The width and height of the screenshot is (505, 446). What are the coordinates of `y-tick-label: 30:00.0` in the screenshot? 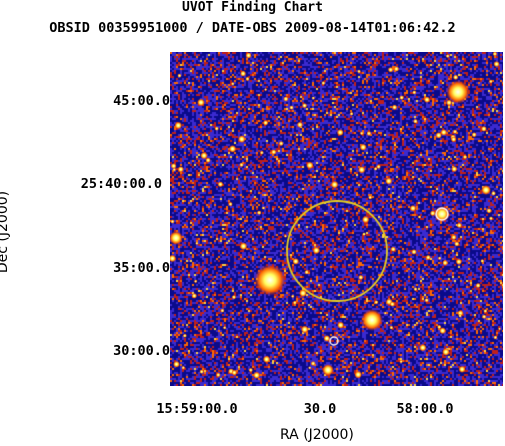 It's located at (141, 351).